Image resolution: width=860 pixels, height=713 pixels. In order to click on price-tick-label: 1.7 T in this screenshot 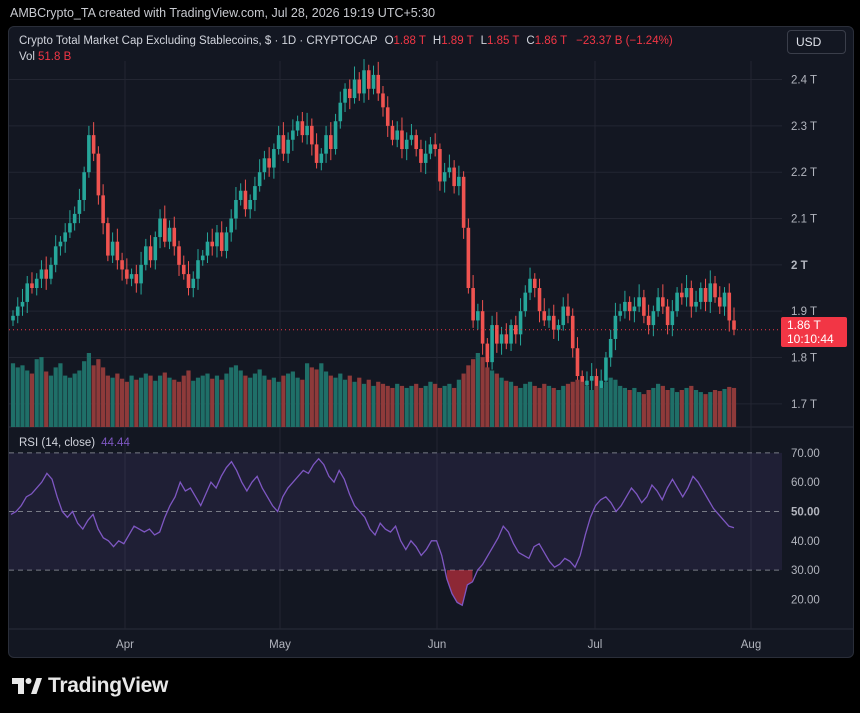, I will do `click(804, 405)`.